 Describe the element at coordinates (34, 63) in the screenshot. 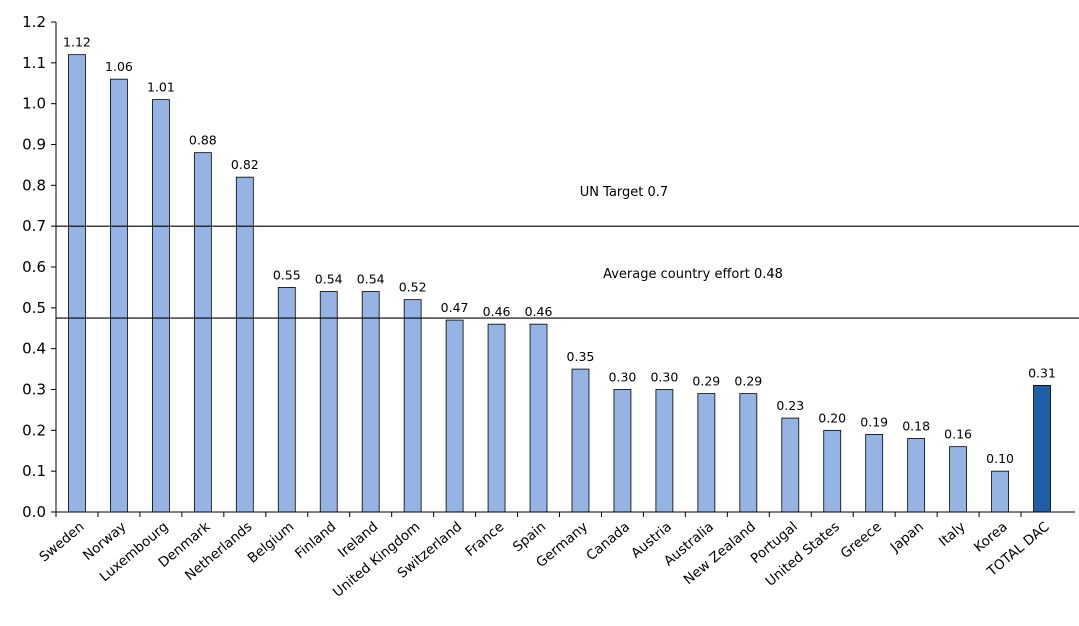

I see `y-tick-label: 1.1` at that location.